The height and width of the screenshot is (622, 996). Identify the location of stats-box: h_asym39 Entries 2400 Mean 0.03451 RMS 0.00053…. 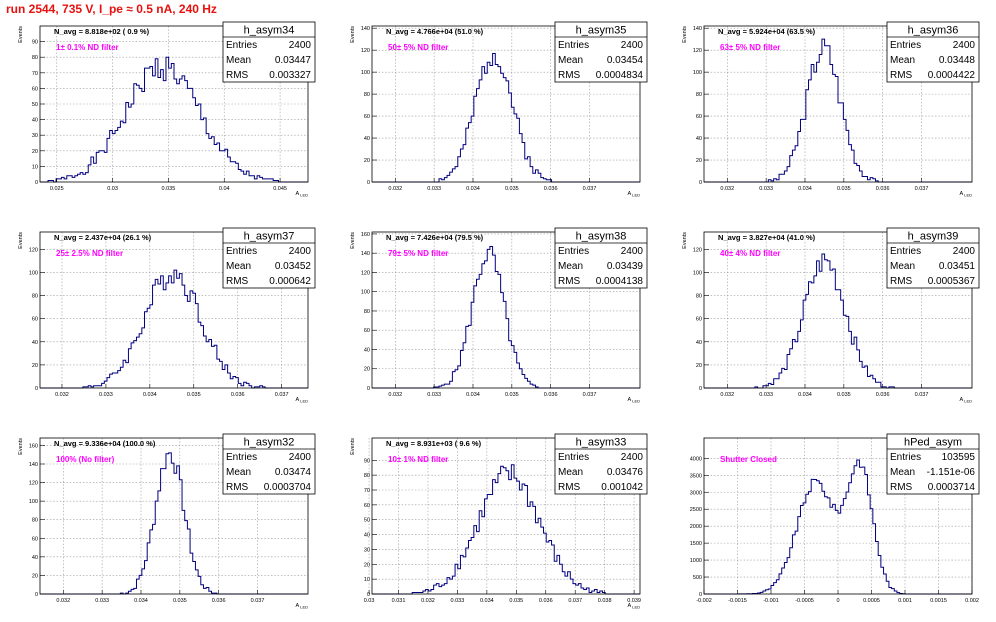
(933, 258).